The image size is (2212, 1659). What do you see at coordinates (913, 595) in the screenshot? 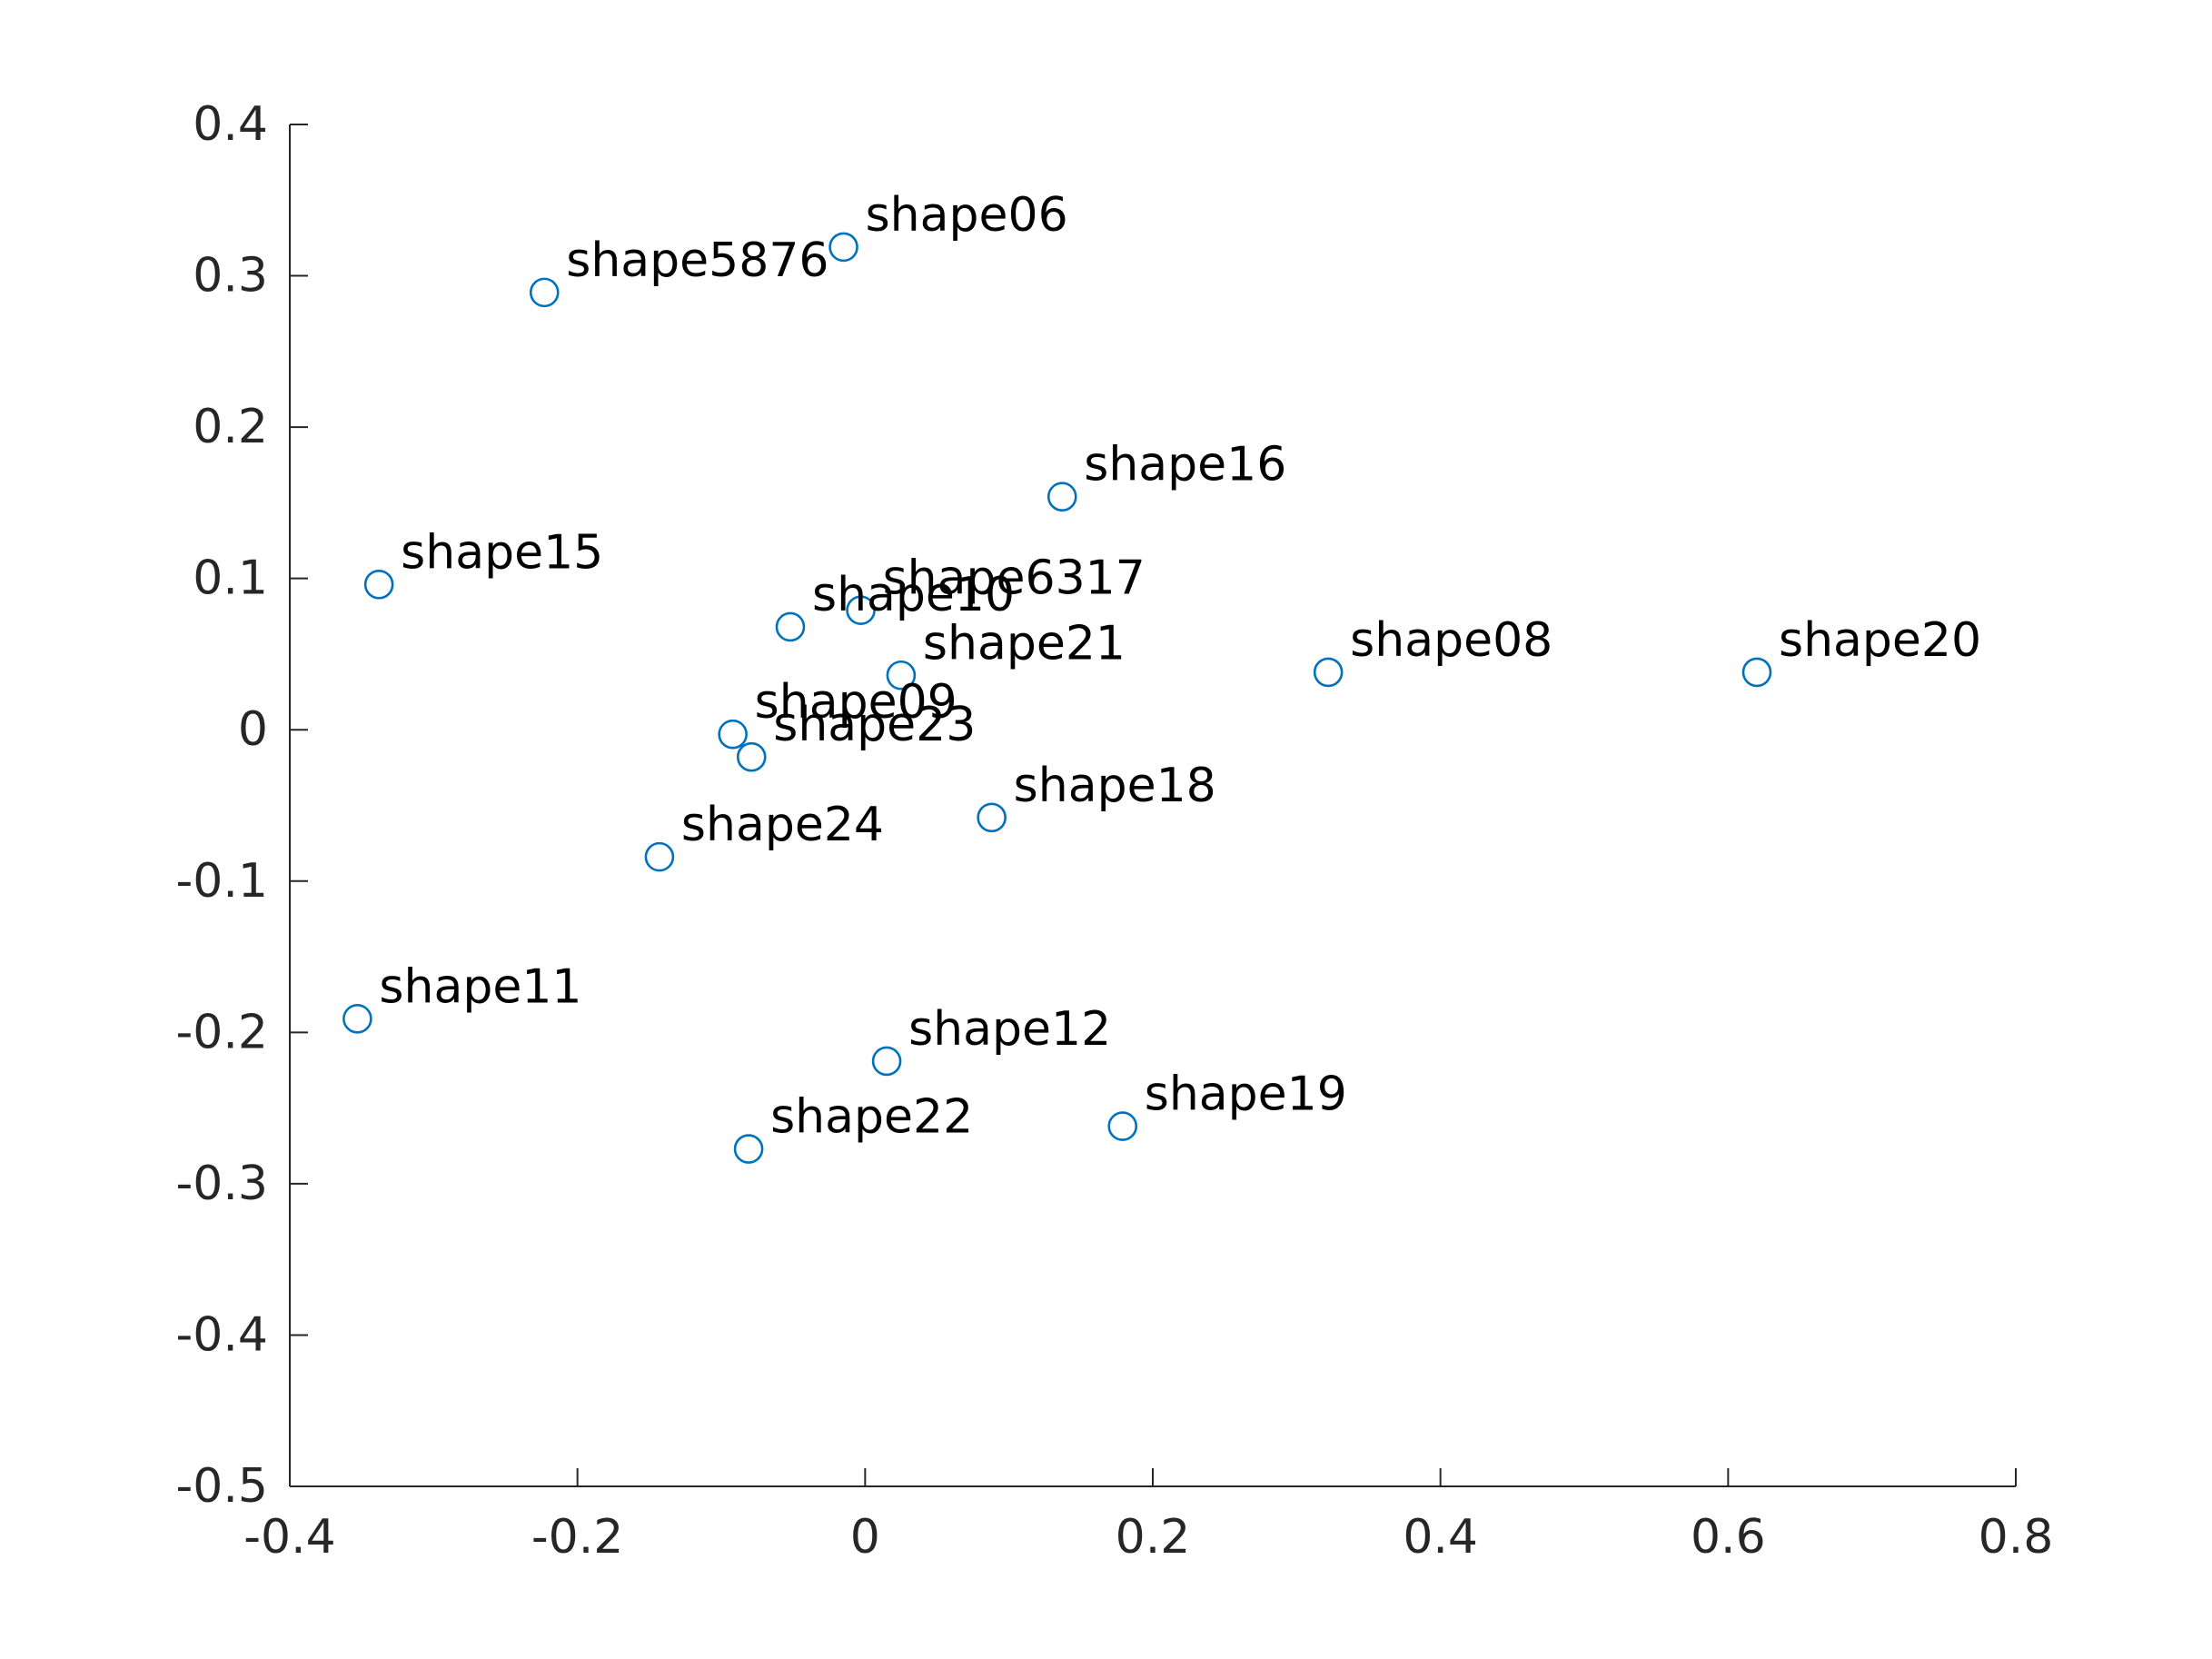
I see `data-label-shape10: shape10` at bounding box center [913, 595].